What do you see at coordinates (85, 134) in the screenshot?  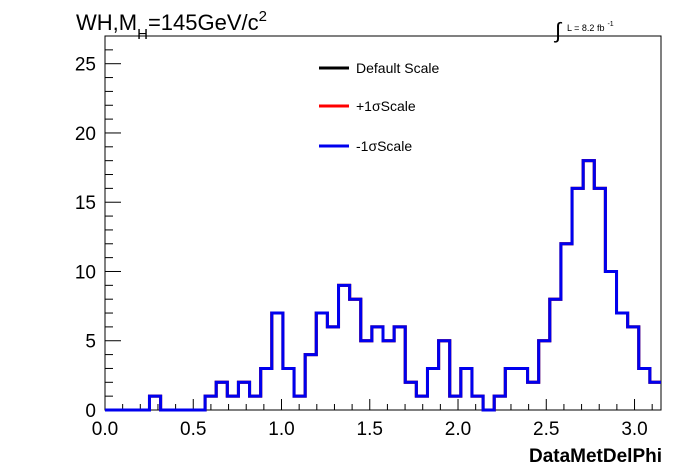 I see `y-tick-label: 20` at bounding box center [85, 134].